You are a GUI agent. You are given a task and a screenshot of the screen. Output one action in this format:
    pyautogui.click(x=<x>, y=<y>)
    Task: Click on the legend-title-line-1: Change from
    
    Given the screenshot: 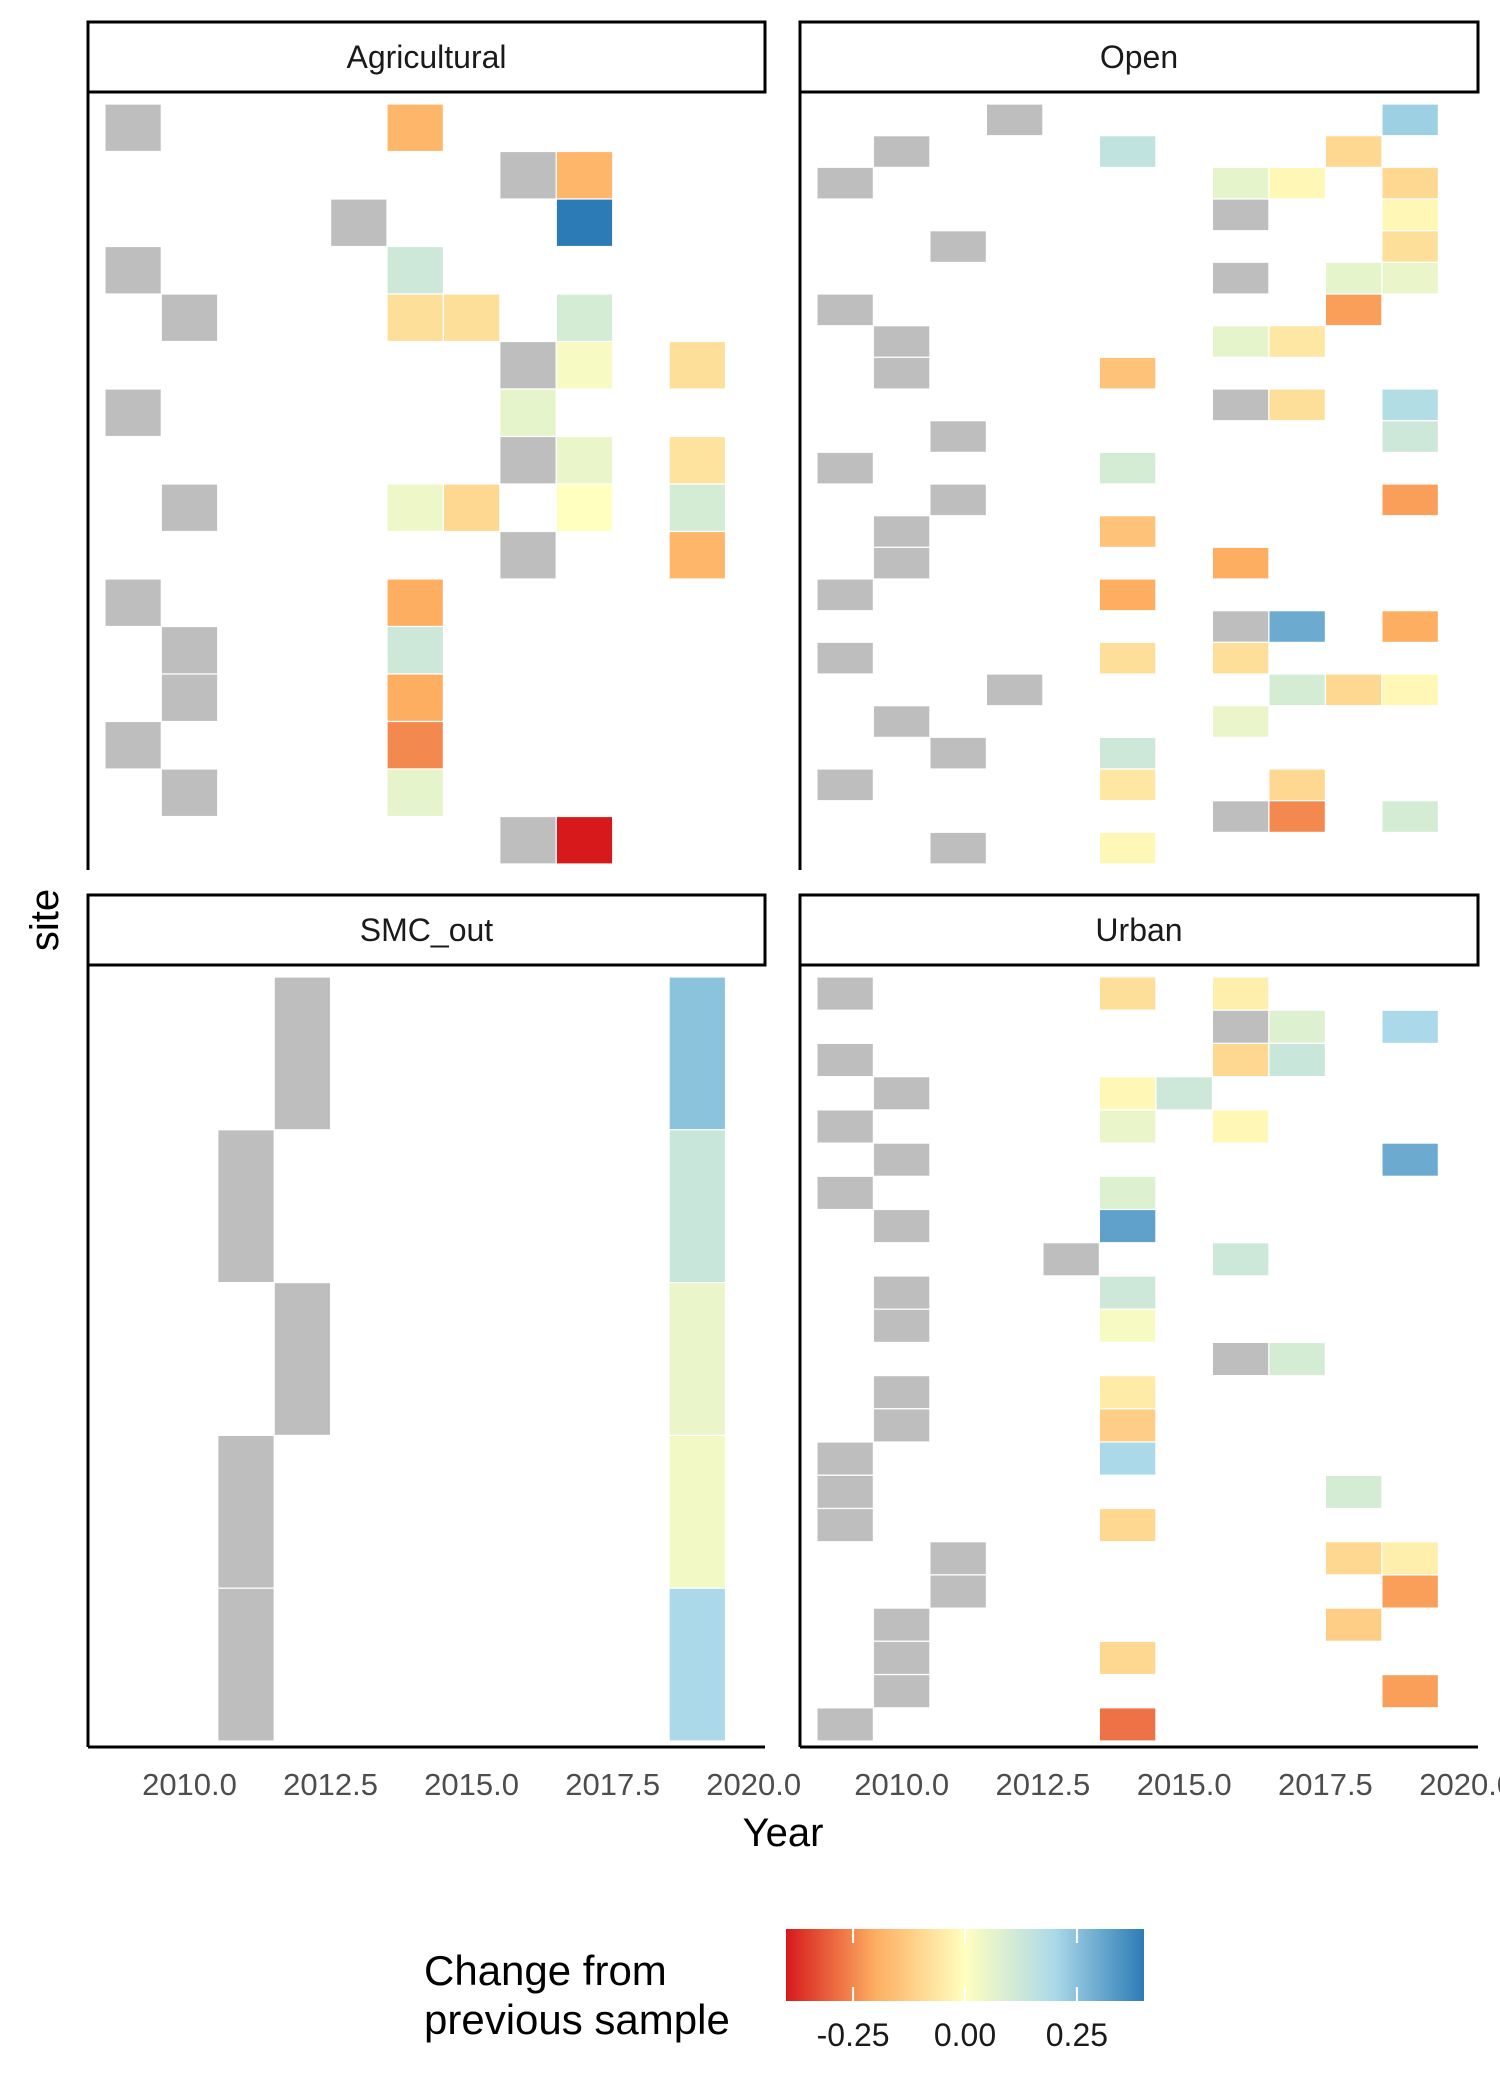 What is the action you would take?
    pyautogui.click(x=545, y=1970)
    